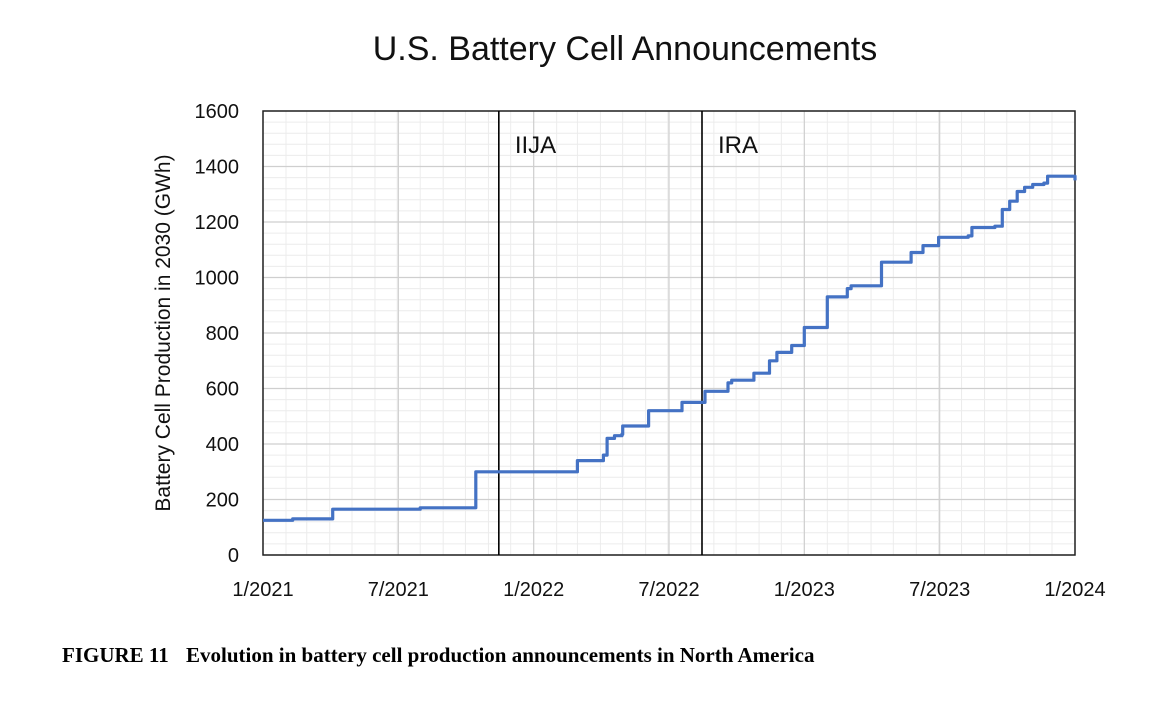  I want to click on y-tick-label: 1400, so click(217, 168).